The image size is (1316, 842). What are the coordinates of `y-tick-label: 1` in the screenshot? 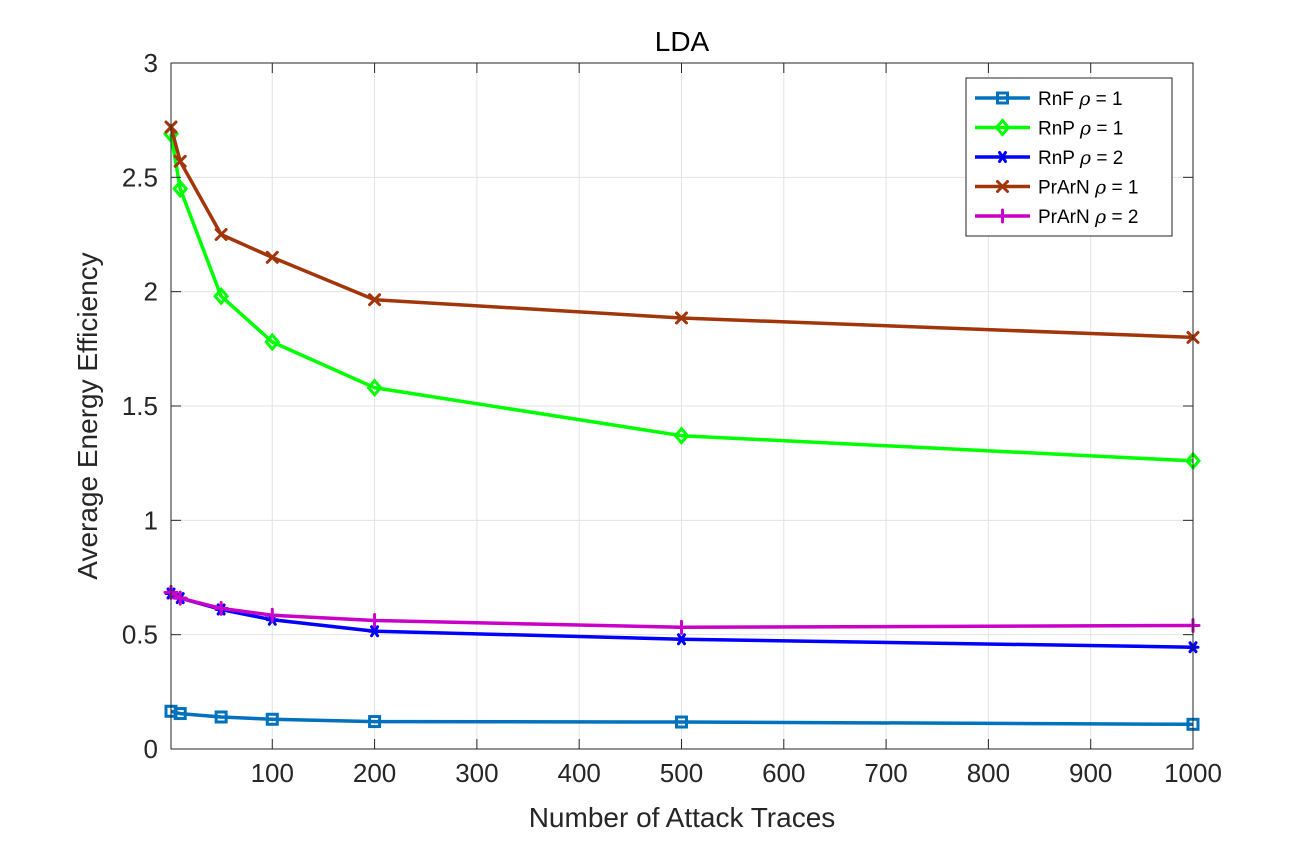 It's located at (151, 520).